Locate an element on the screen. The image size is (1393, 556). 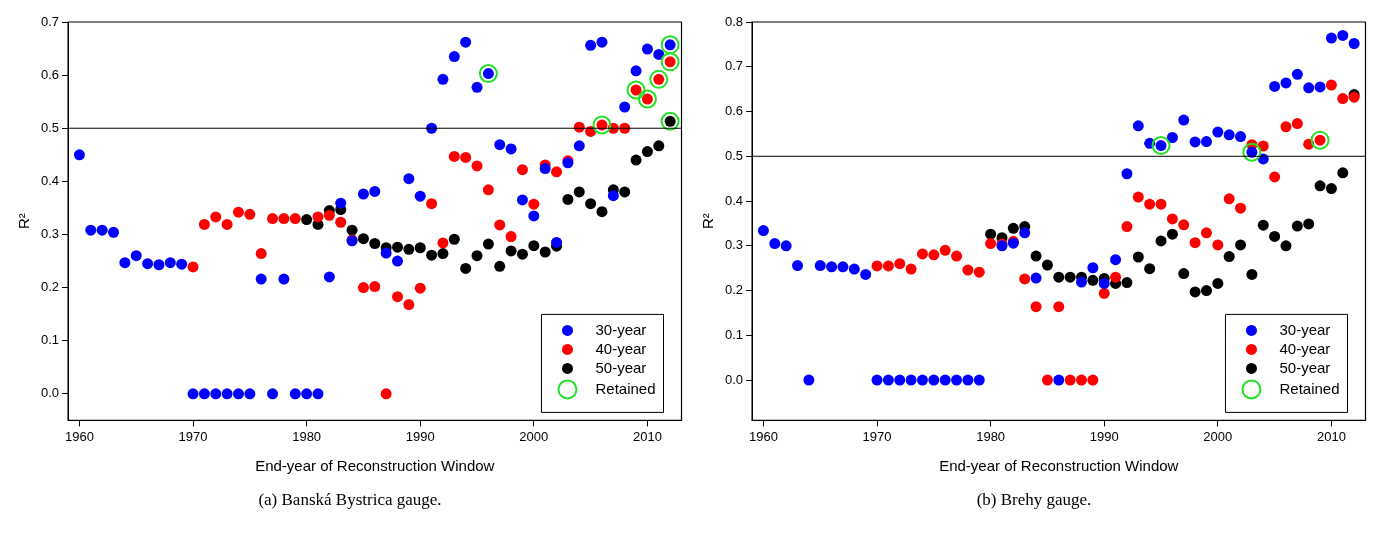
text: (b) Brehy gauge. is located at coordinates (1034, 500).